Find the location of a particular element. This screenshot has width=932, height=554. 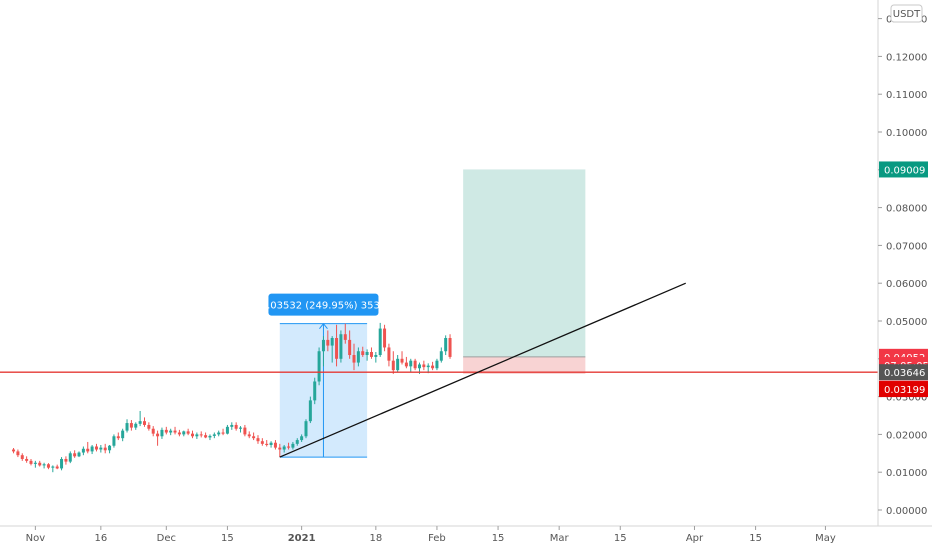

time-tick-label: Feb is located at coordinates (437, 538).